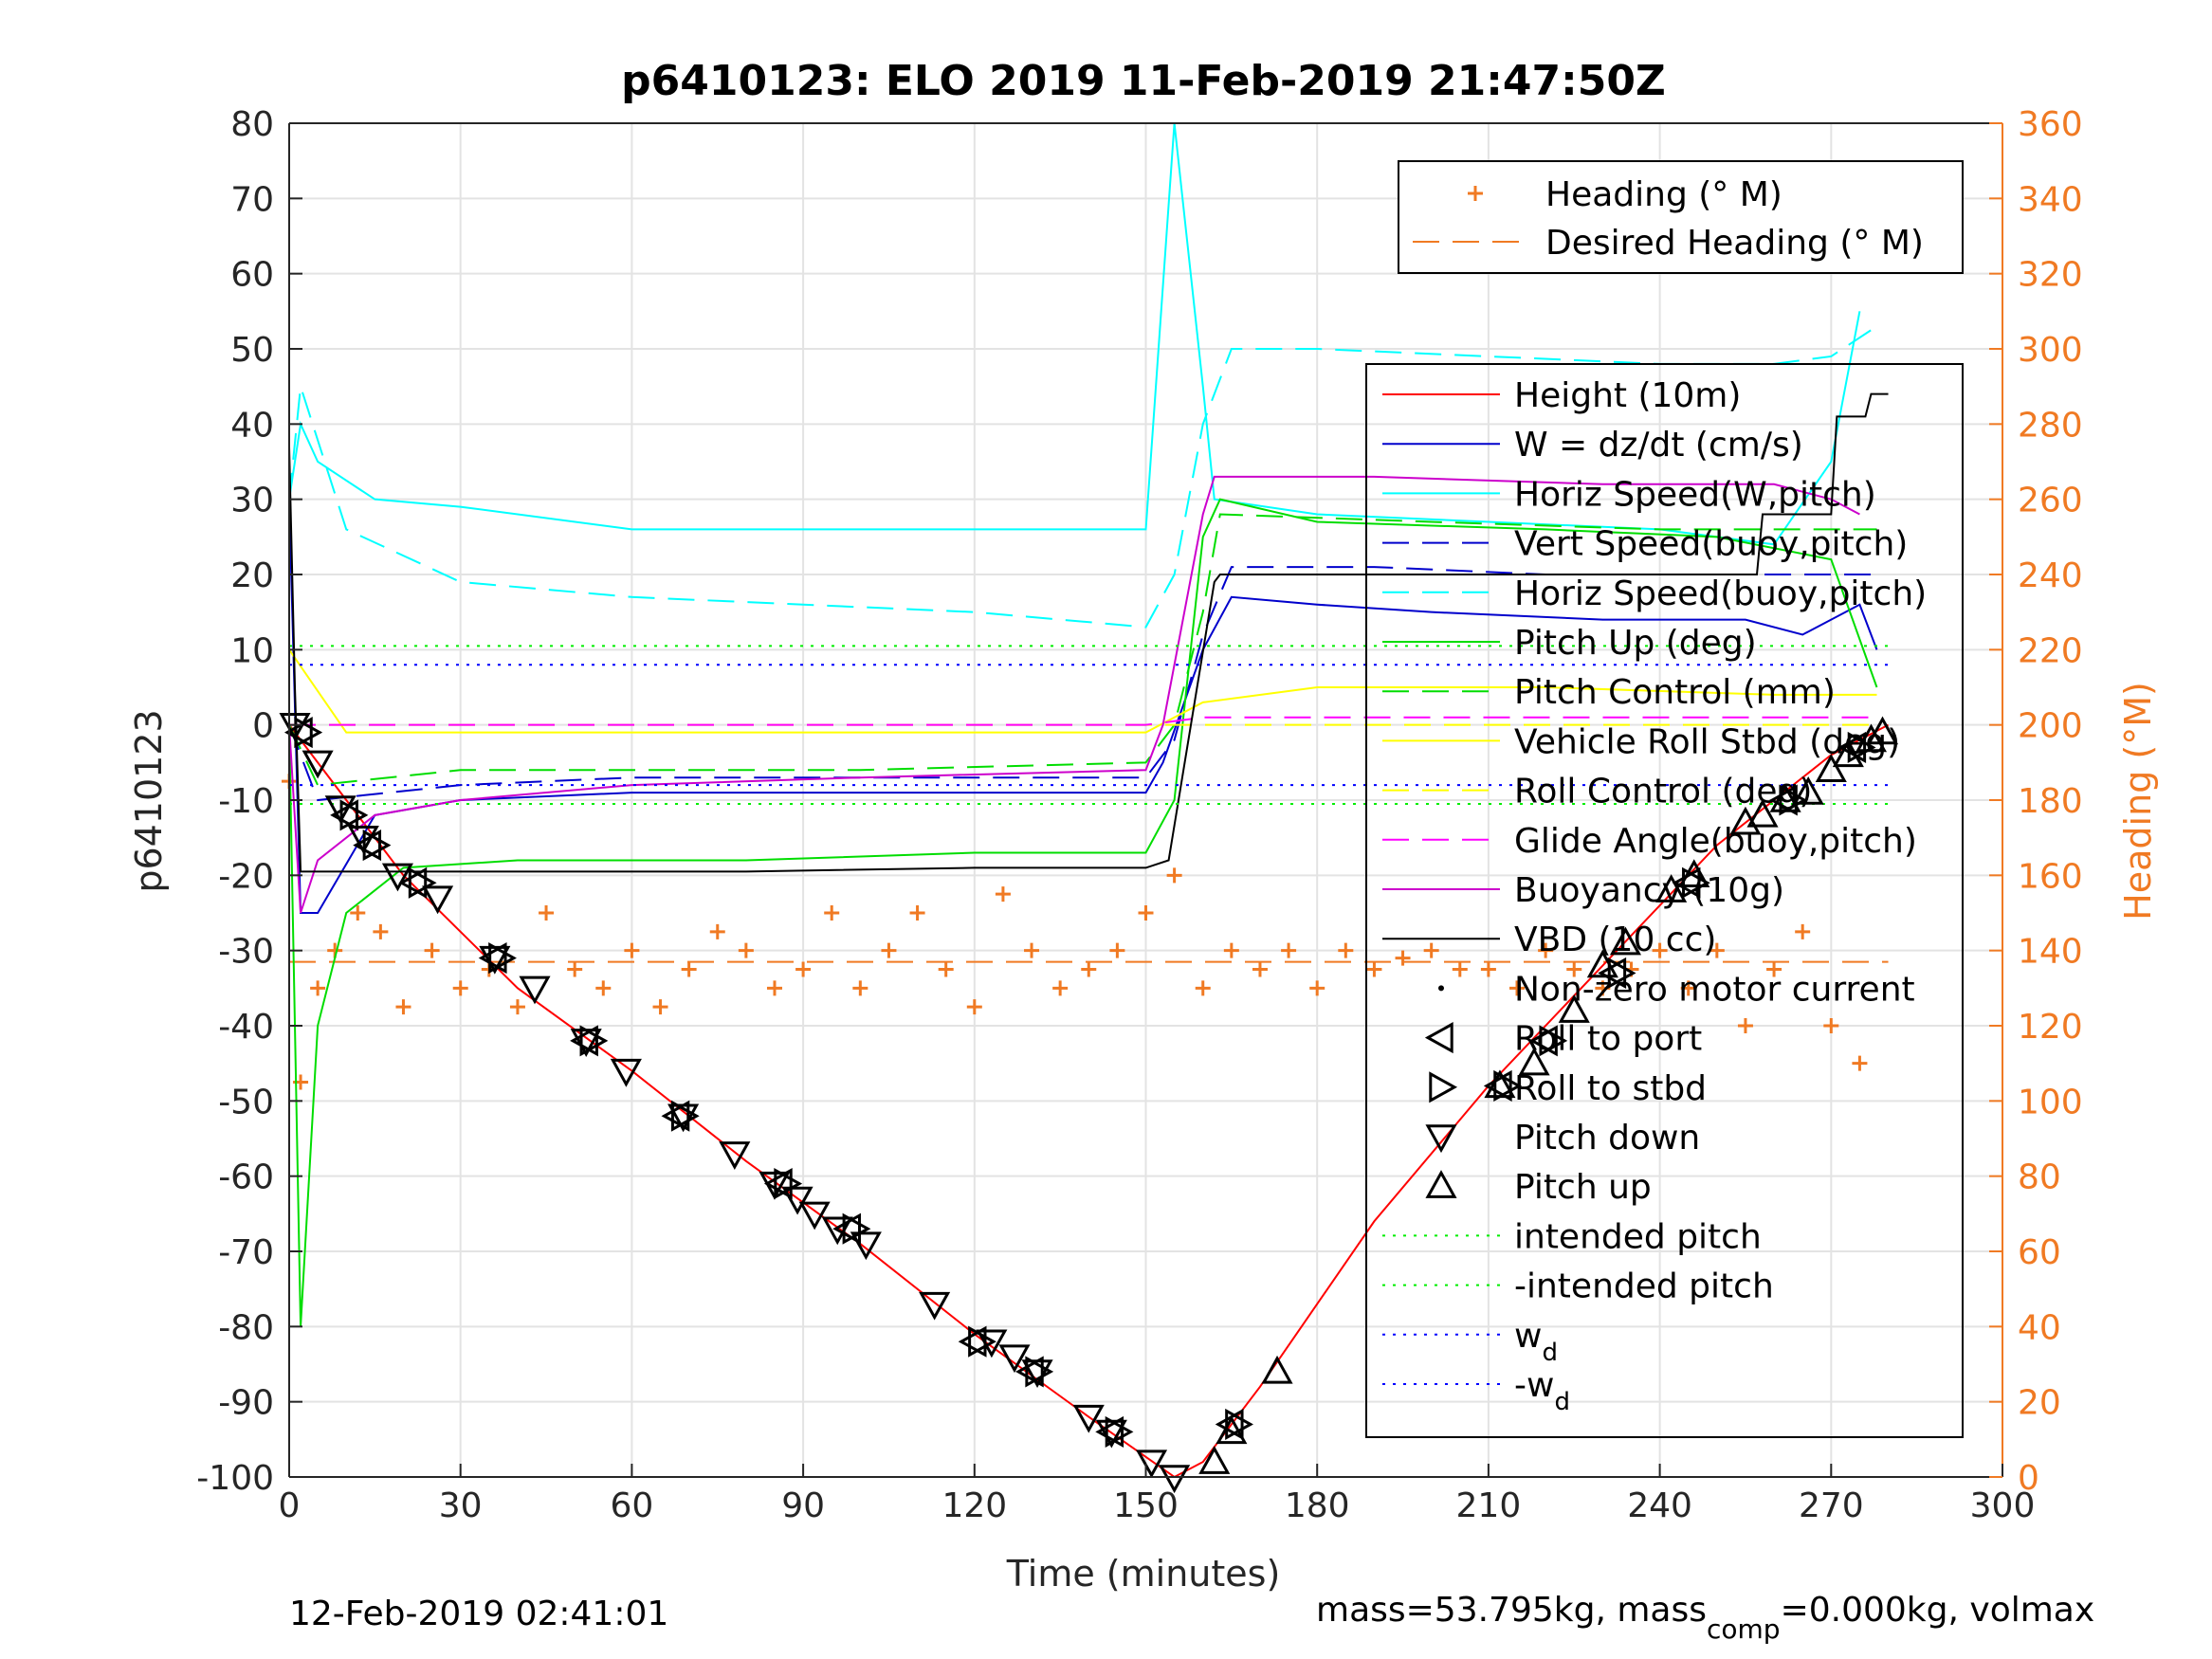 The image size is (2212, 1659). I want to click on legend-heading-marker, so click(1475, 193).